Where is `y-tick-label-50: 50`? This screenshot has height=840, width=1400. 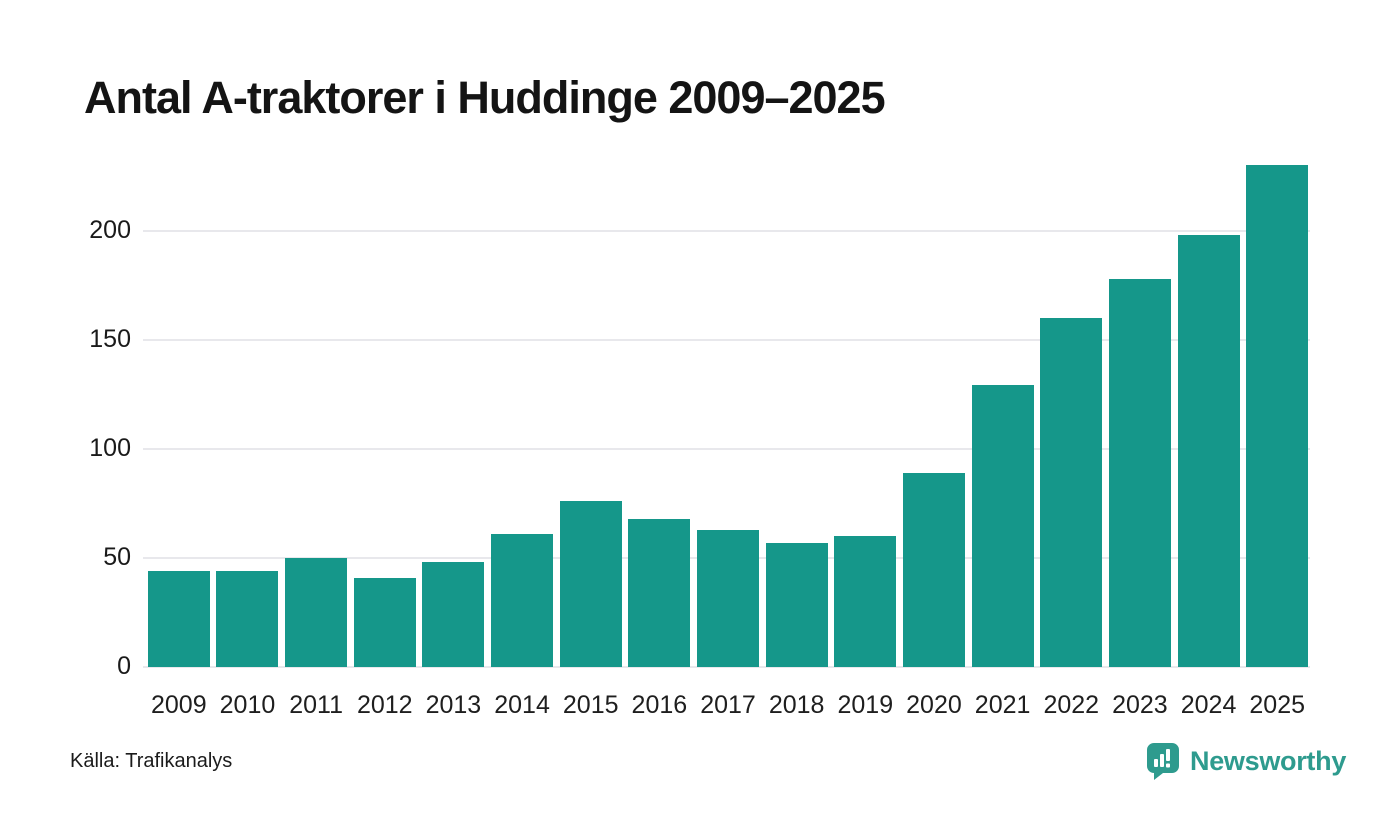 y-tick-label-50: 50 is located at coordinates (117, 556).